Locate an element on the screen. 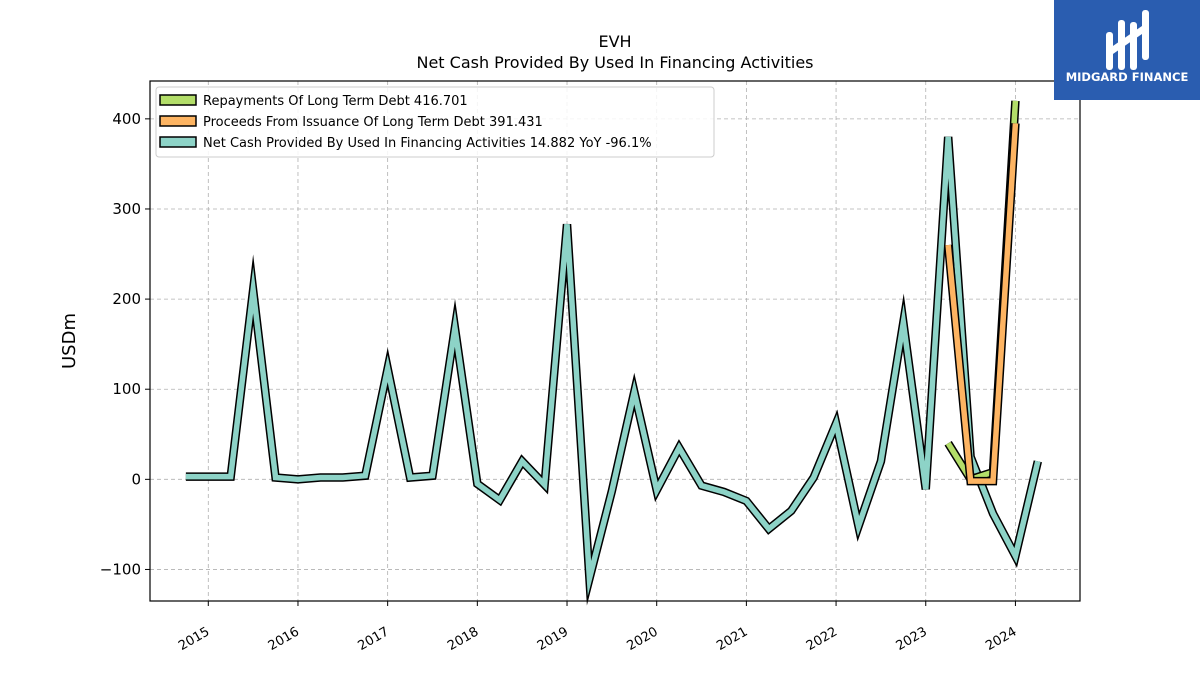  y-tick-label: −100 is located at coordinates (120, 569).